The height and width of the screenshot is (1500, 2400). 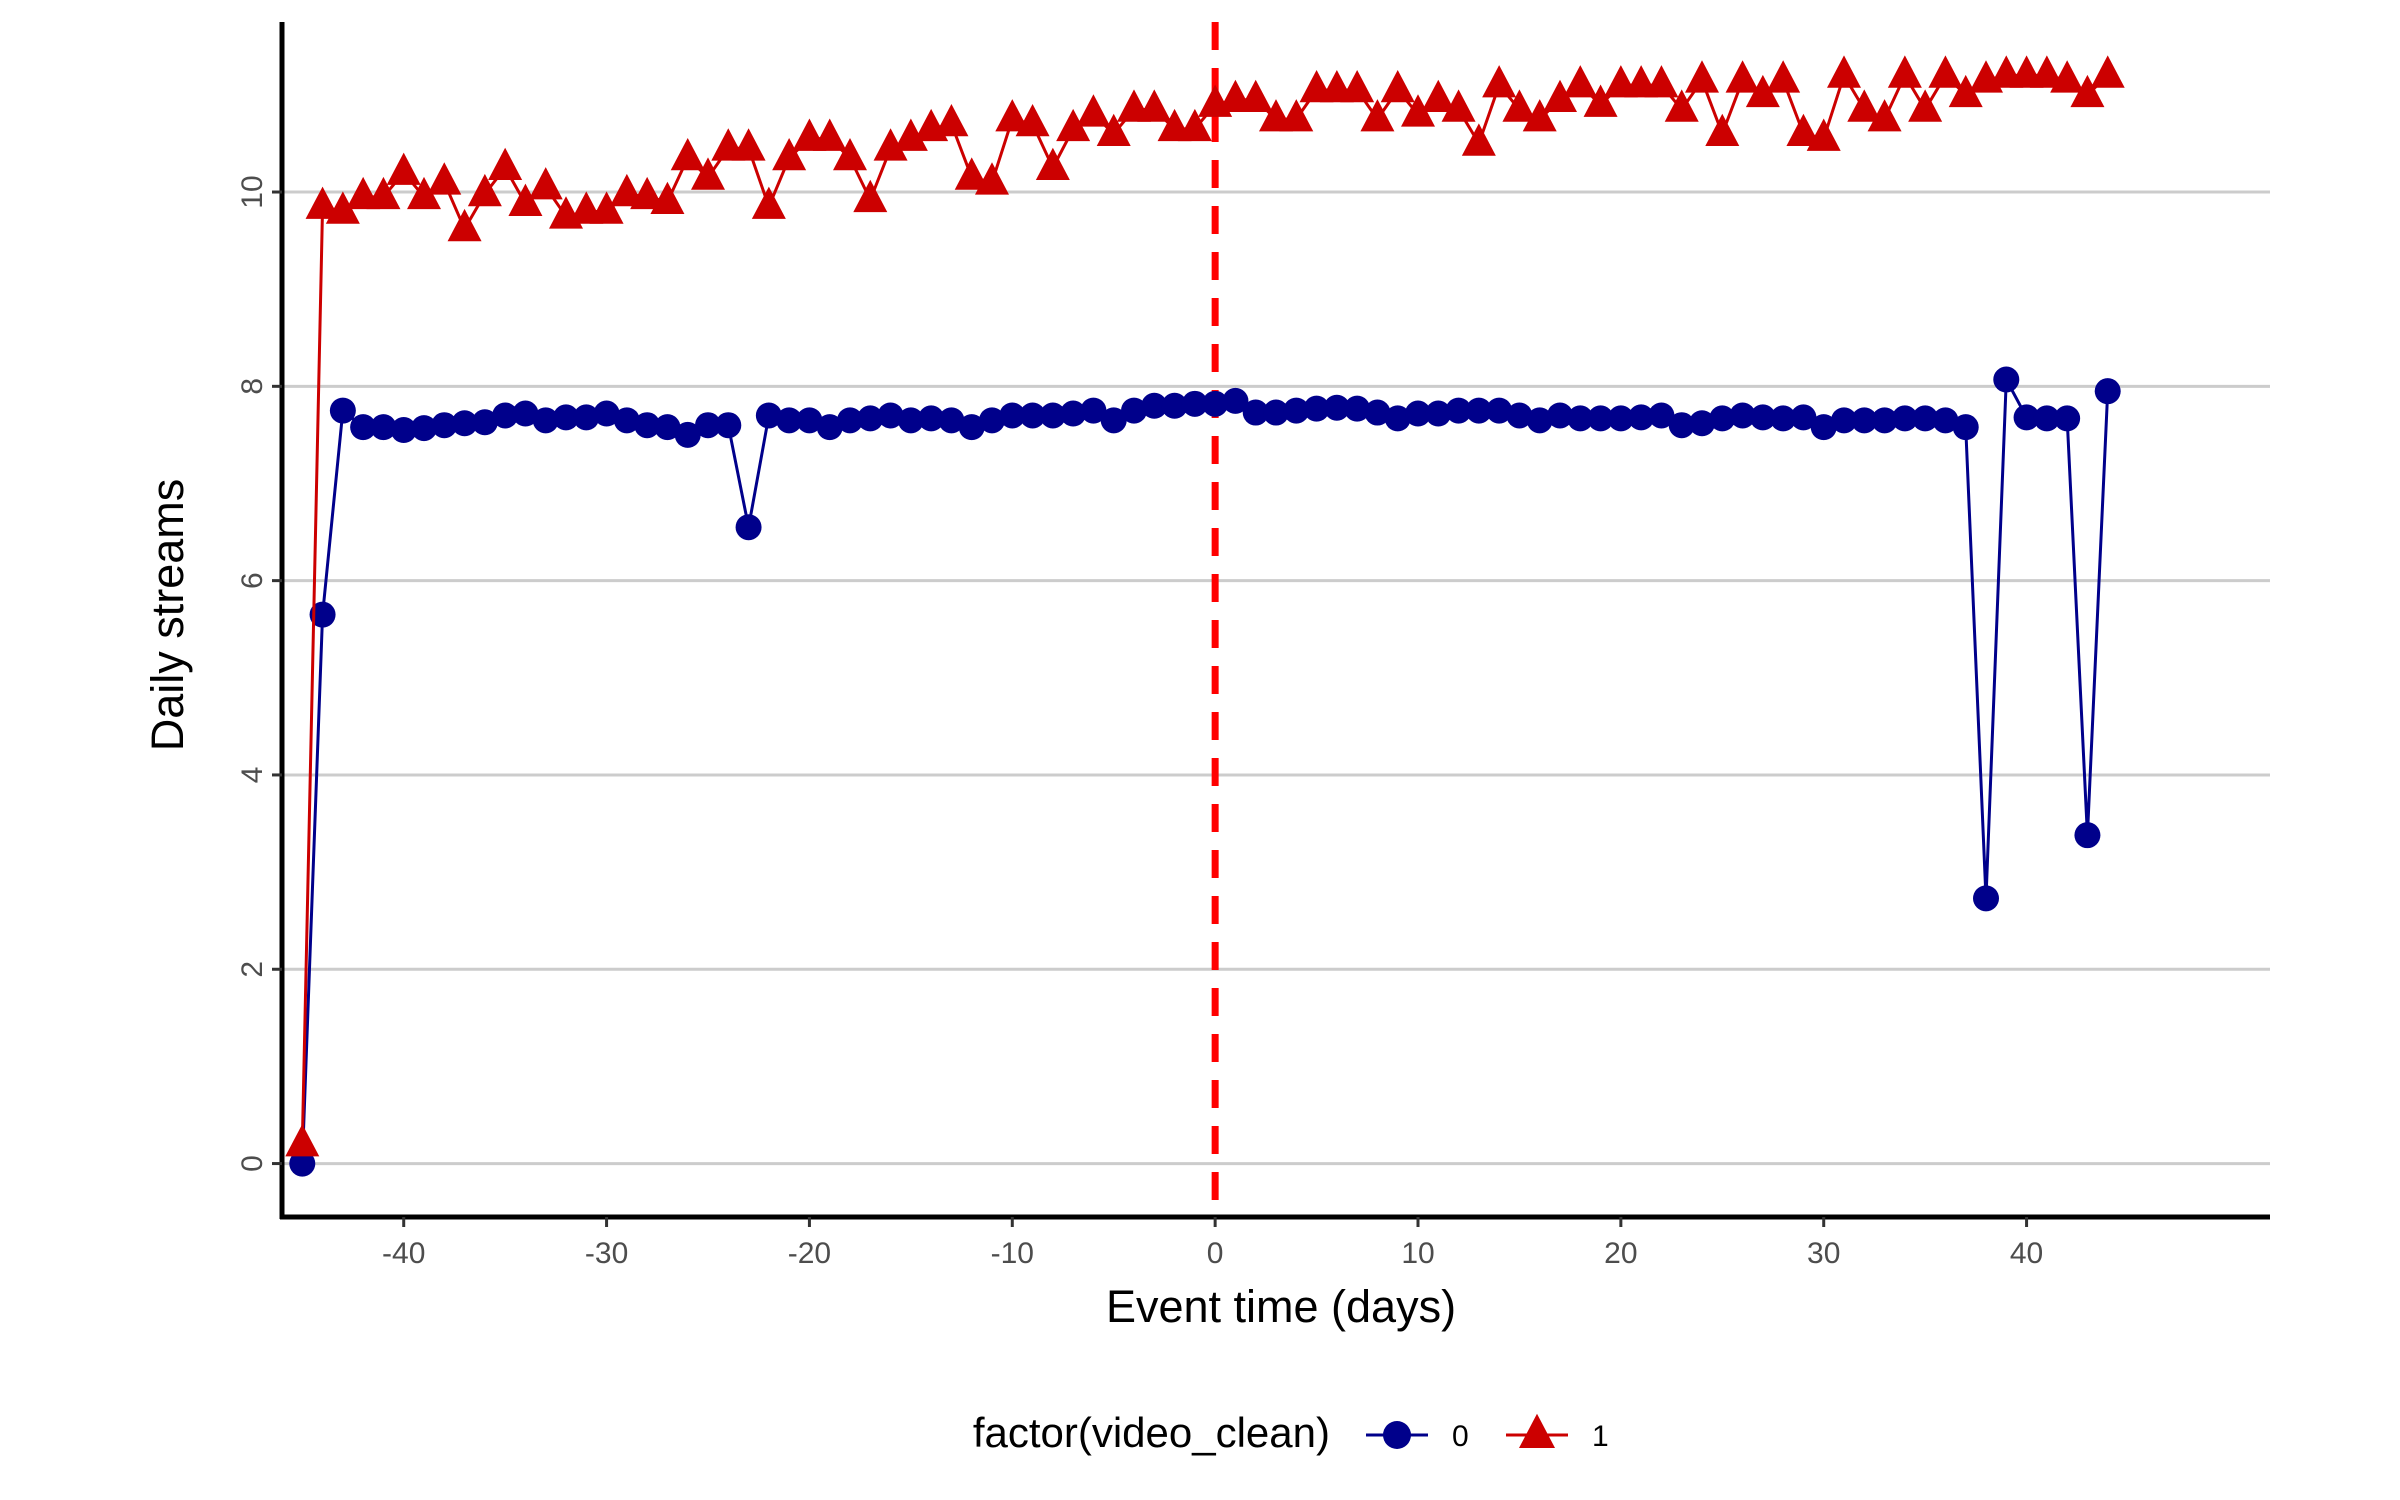 I want to click on x-tick-label: -30, so click(x=606, y=1253).